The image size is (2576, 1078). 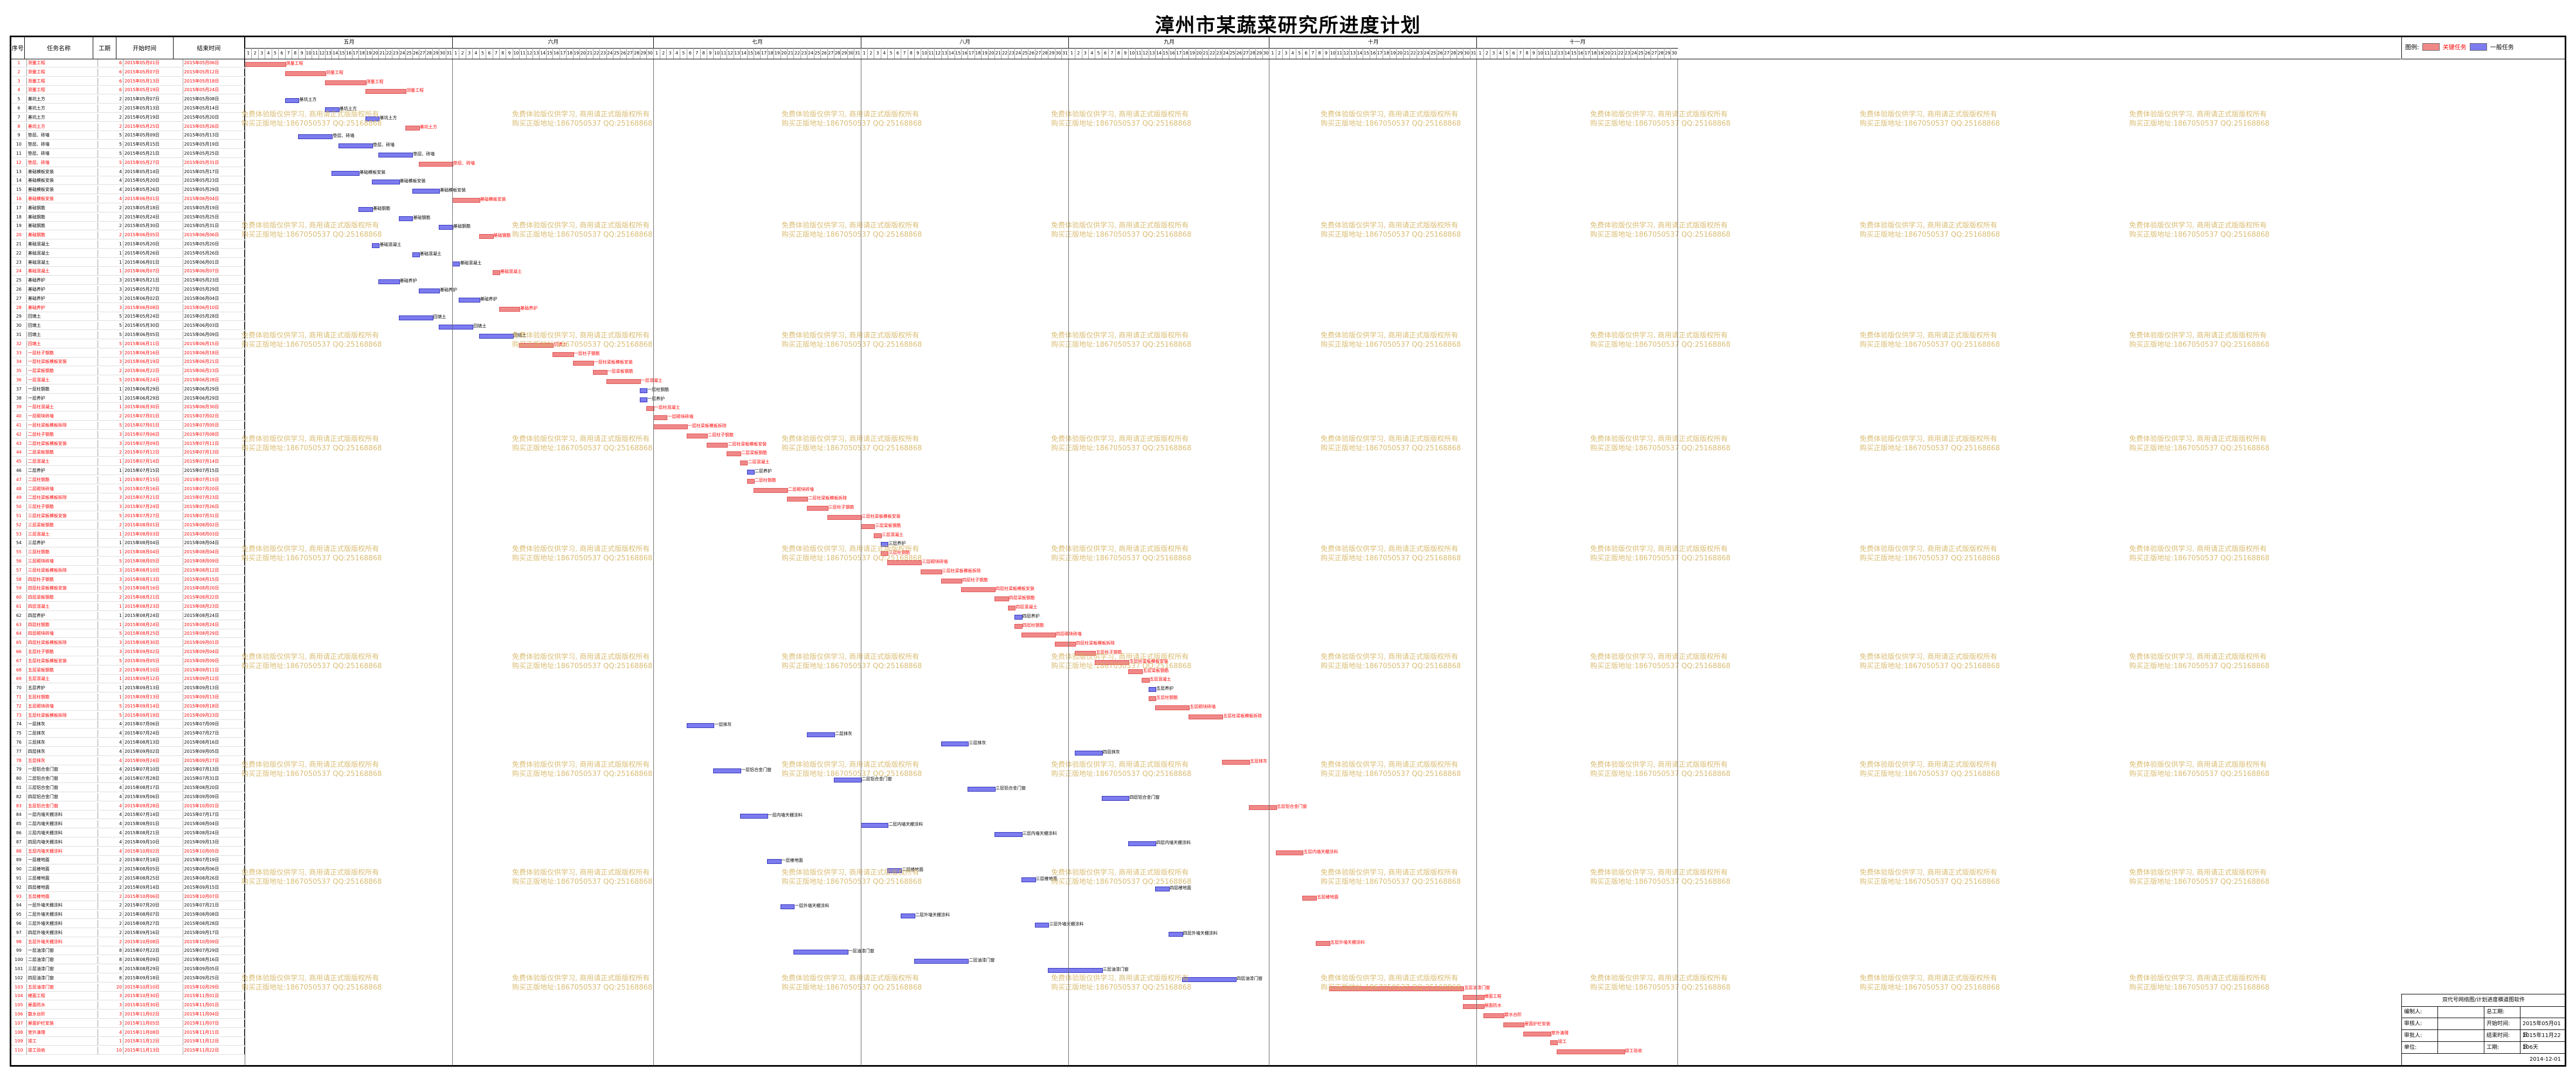 What do you see at coordinates (214, 779) in the screenshot?
I see `task-end: 2015年07月31日` at bounding box center [214, 779].